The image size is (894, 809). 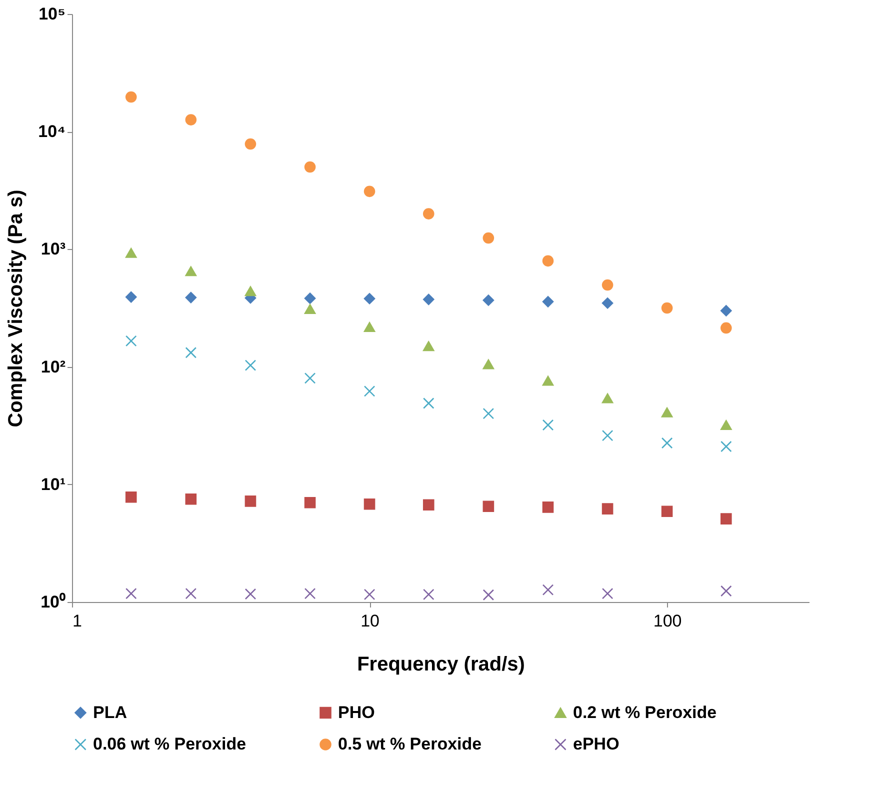 I want to click on y-tick-label: 10³, so click(x=53, y=249).